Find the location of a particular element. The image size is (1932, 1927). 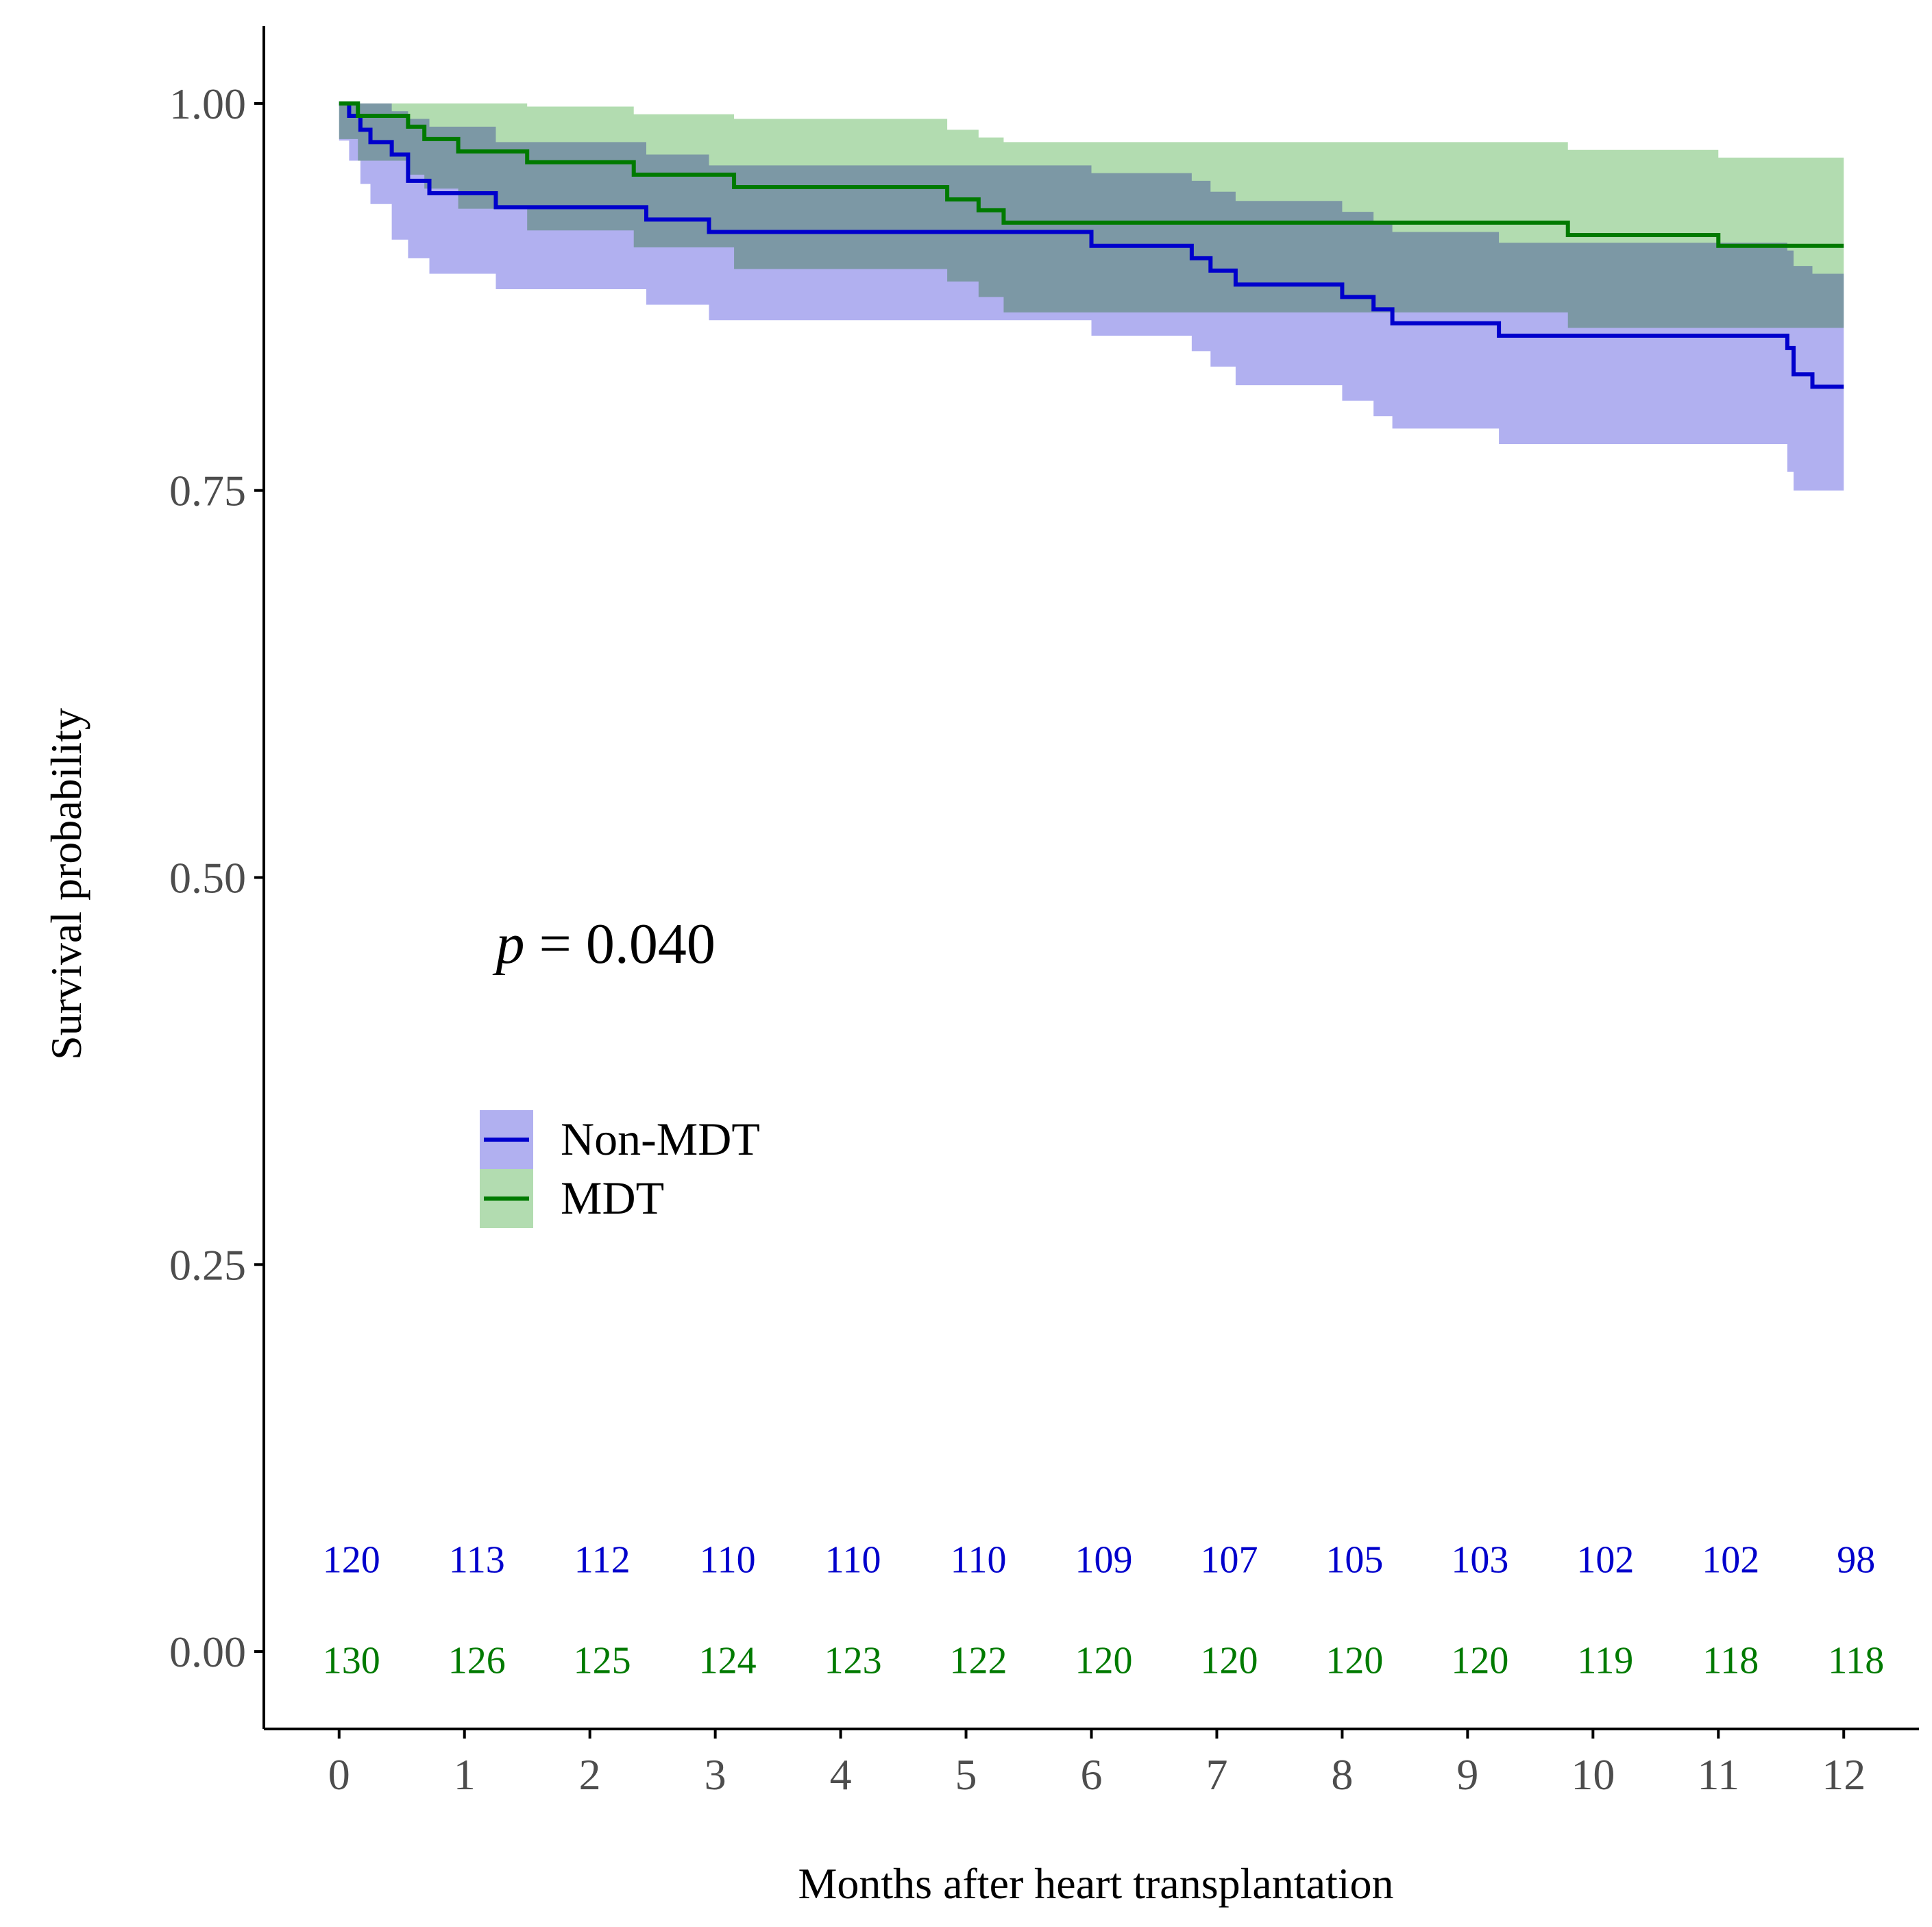

non-mdt-at-risk-count: 109 is located at coordinates (1104, 1561).